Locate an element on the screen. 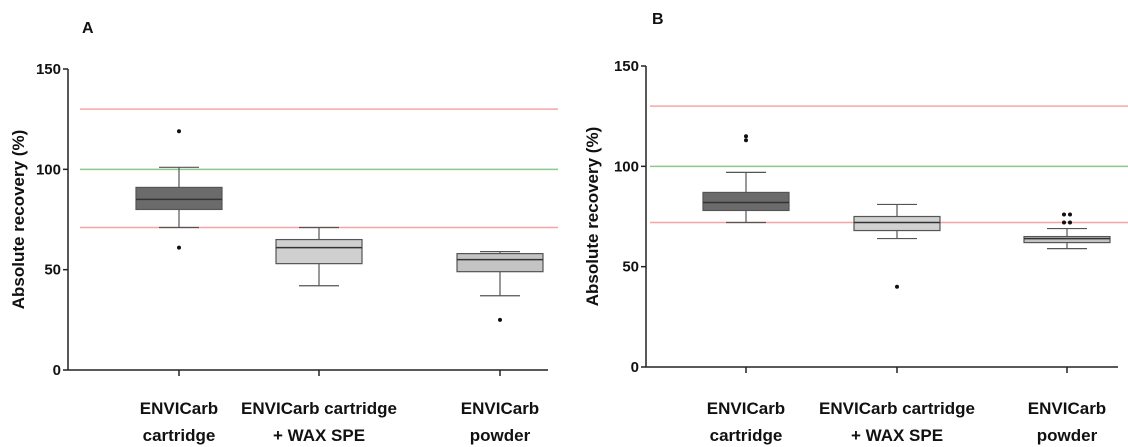 This screenshot has width=1128, height=447. panel-label: B is located at coordinates (658, 19).